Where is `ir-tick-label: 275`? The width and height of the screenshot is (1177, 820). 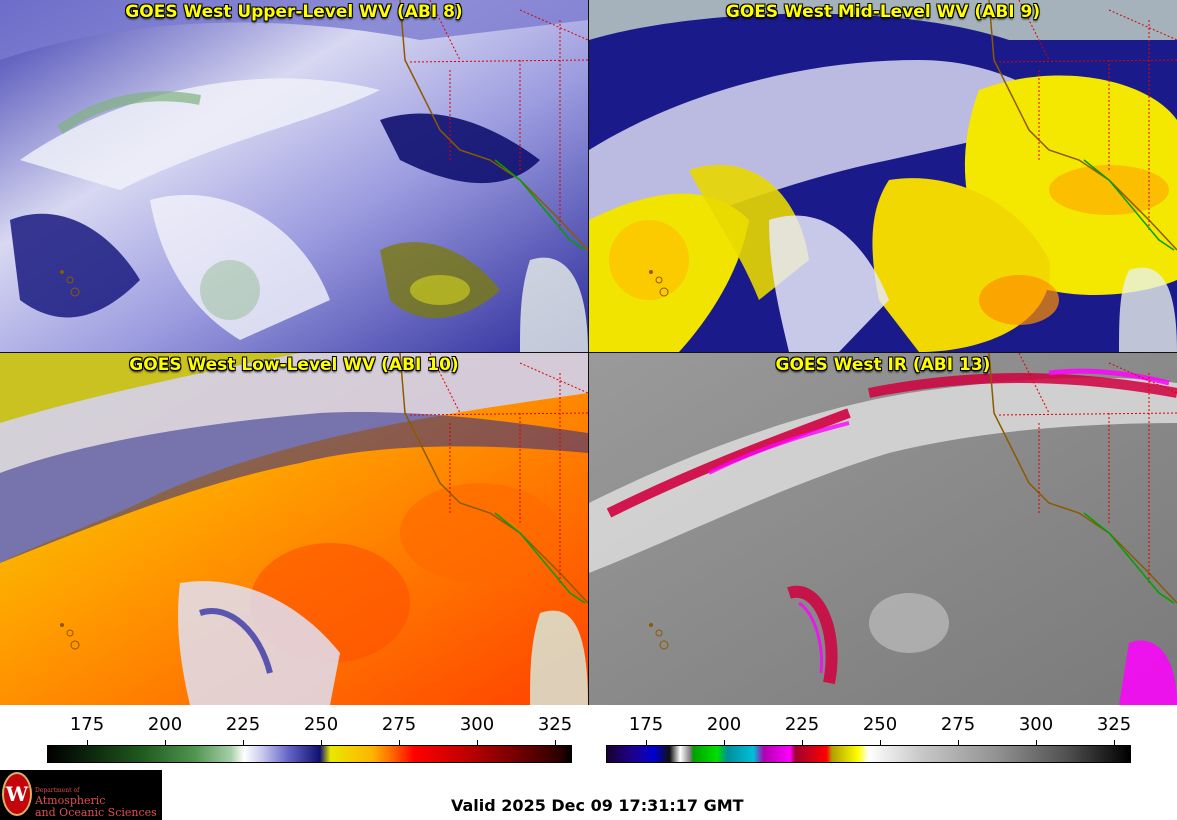
ir-tick-label: 275 is located at coordinates (958, 724).